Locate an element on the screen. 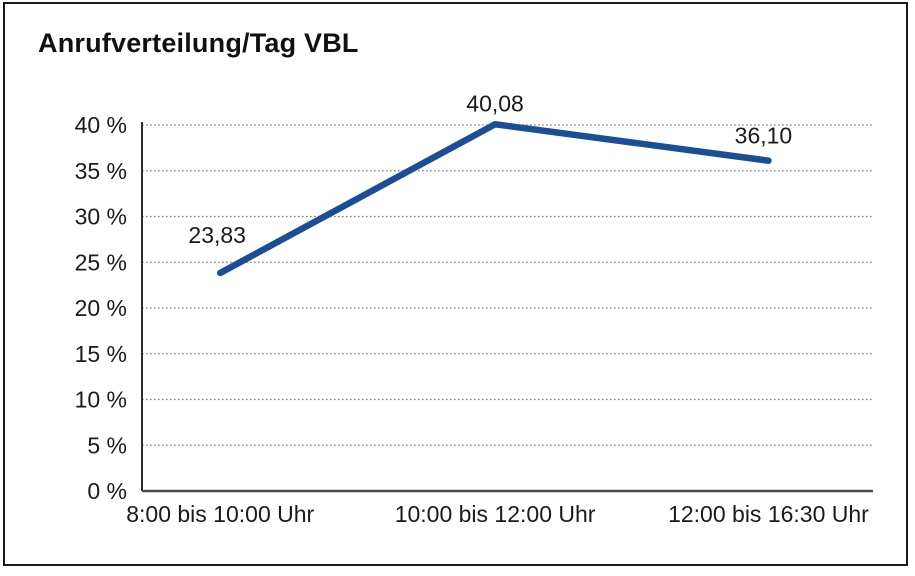 The image size is (915, 576). y-tick-label: 0 % is located at coordinates (107, 491).